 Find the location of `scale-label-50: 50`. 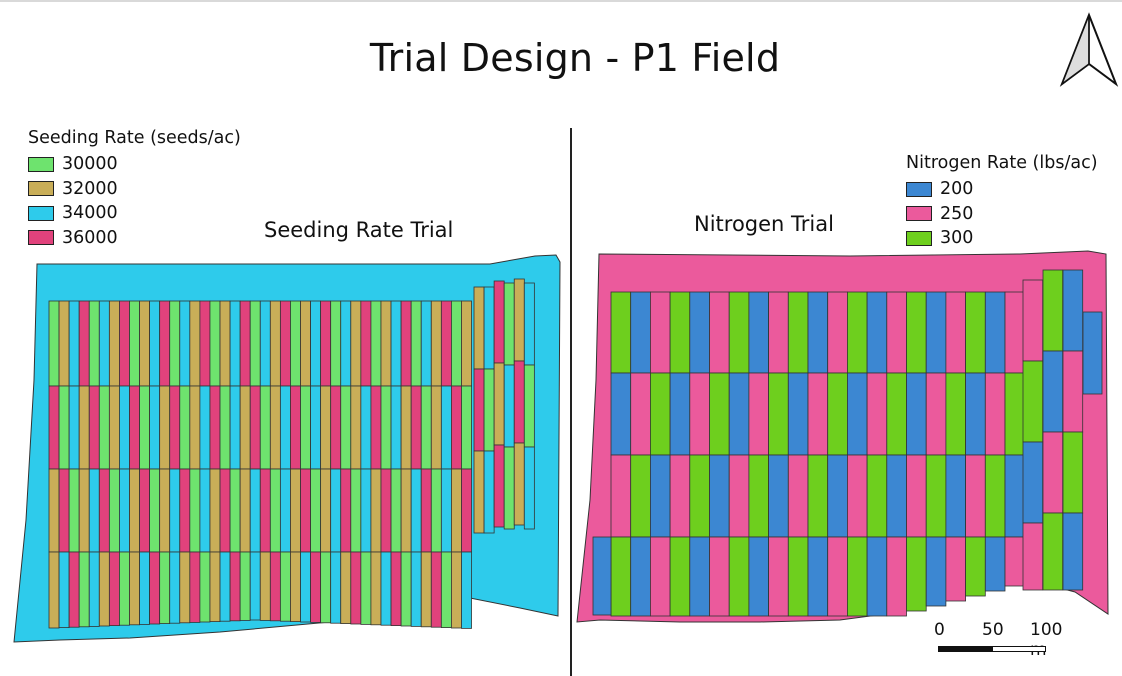

scale-label-50: 50 is located at coordinates (993, 630).